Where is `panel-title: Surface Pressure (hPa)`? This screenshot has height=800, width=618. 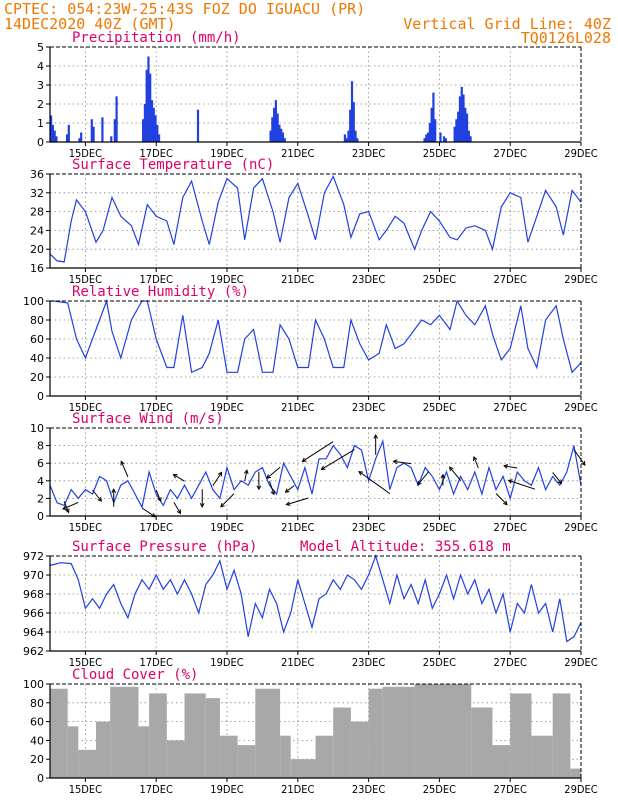
panel-title: Surface Pressure (hPa) is located at coordinates (164, 547).